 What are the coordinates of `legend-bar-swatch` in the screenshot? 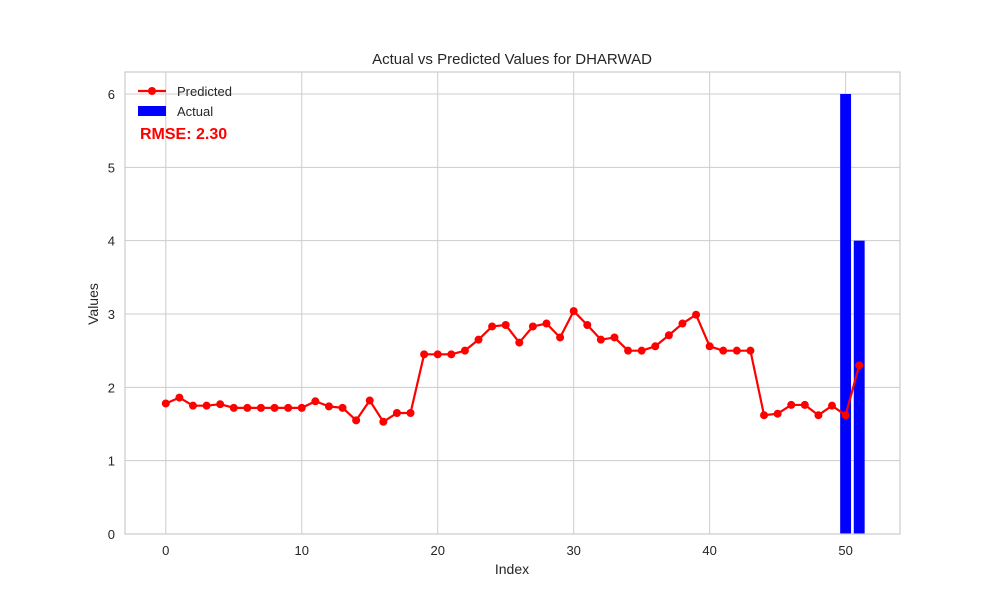 It's located at (152, 111).